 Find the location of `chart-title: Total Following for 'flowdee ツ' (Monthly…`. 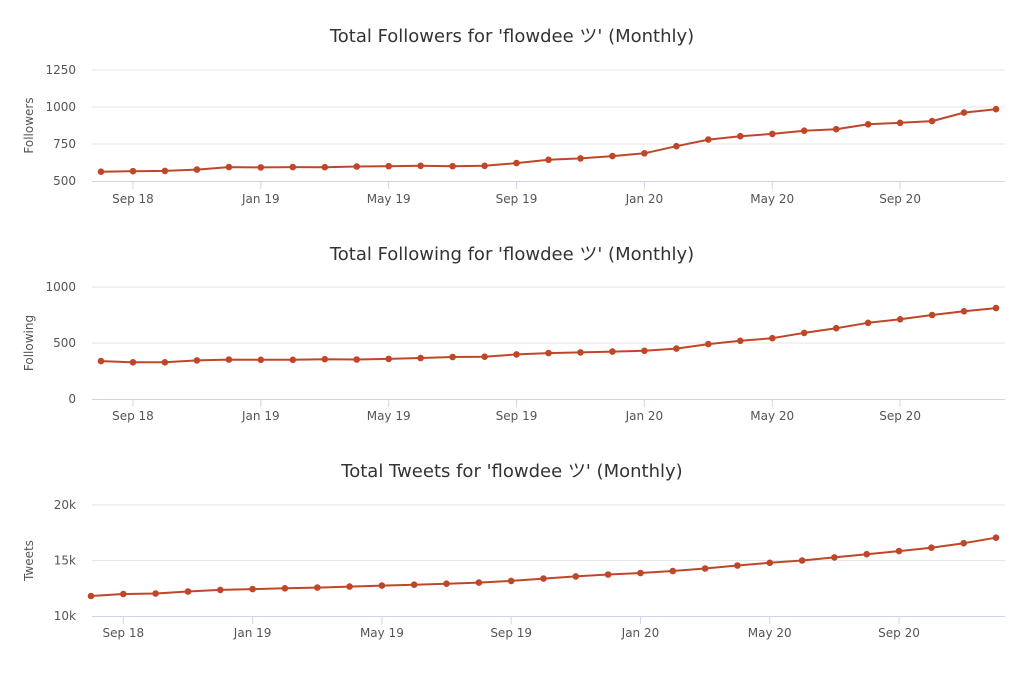

chart-title: Total Following for 'flowdee ツ' (Monthly… is located at coordinates (511, 254).